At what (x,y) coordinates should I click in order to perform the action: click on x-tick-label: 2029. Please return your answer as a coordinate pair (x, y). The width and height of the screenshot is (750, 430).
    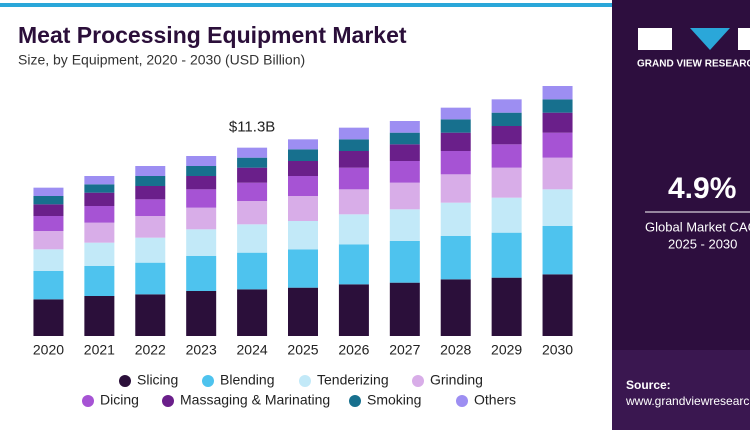
    Looking at the image, I should click on (506, 350).